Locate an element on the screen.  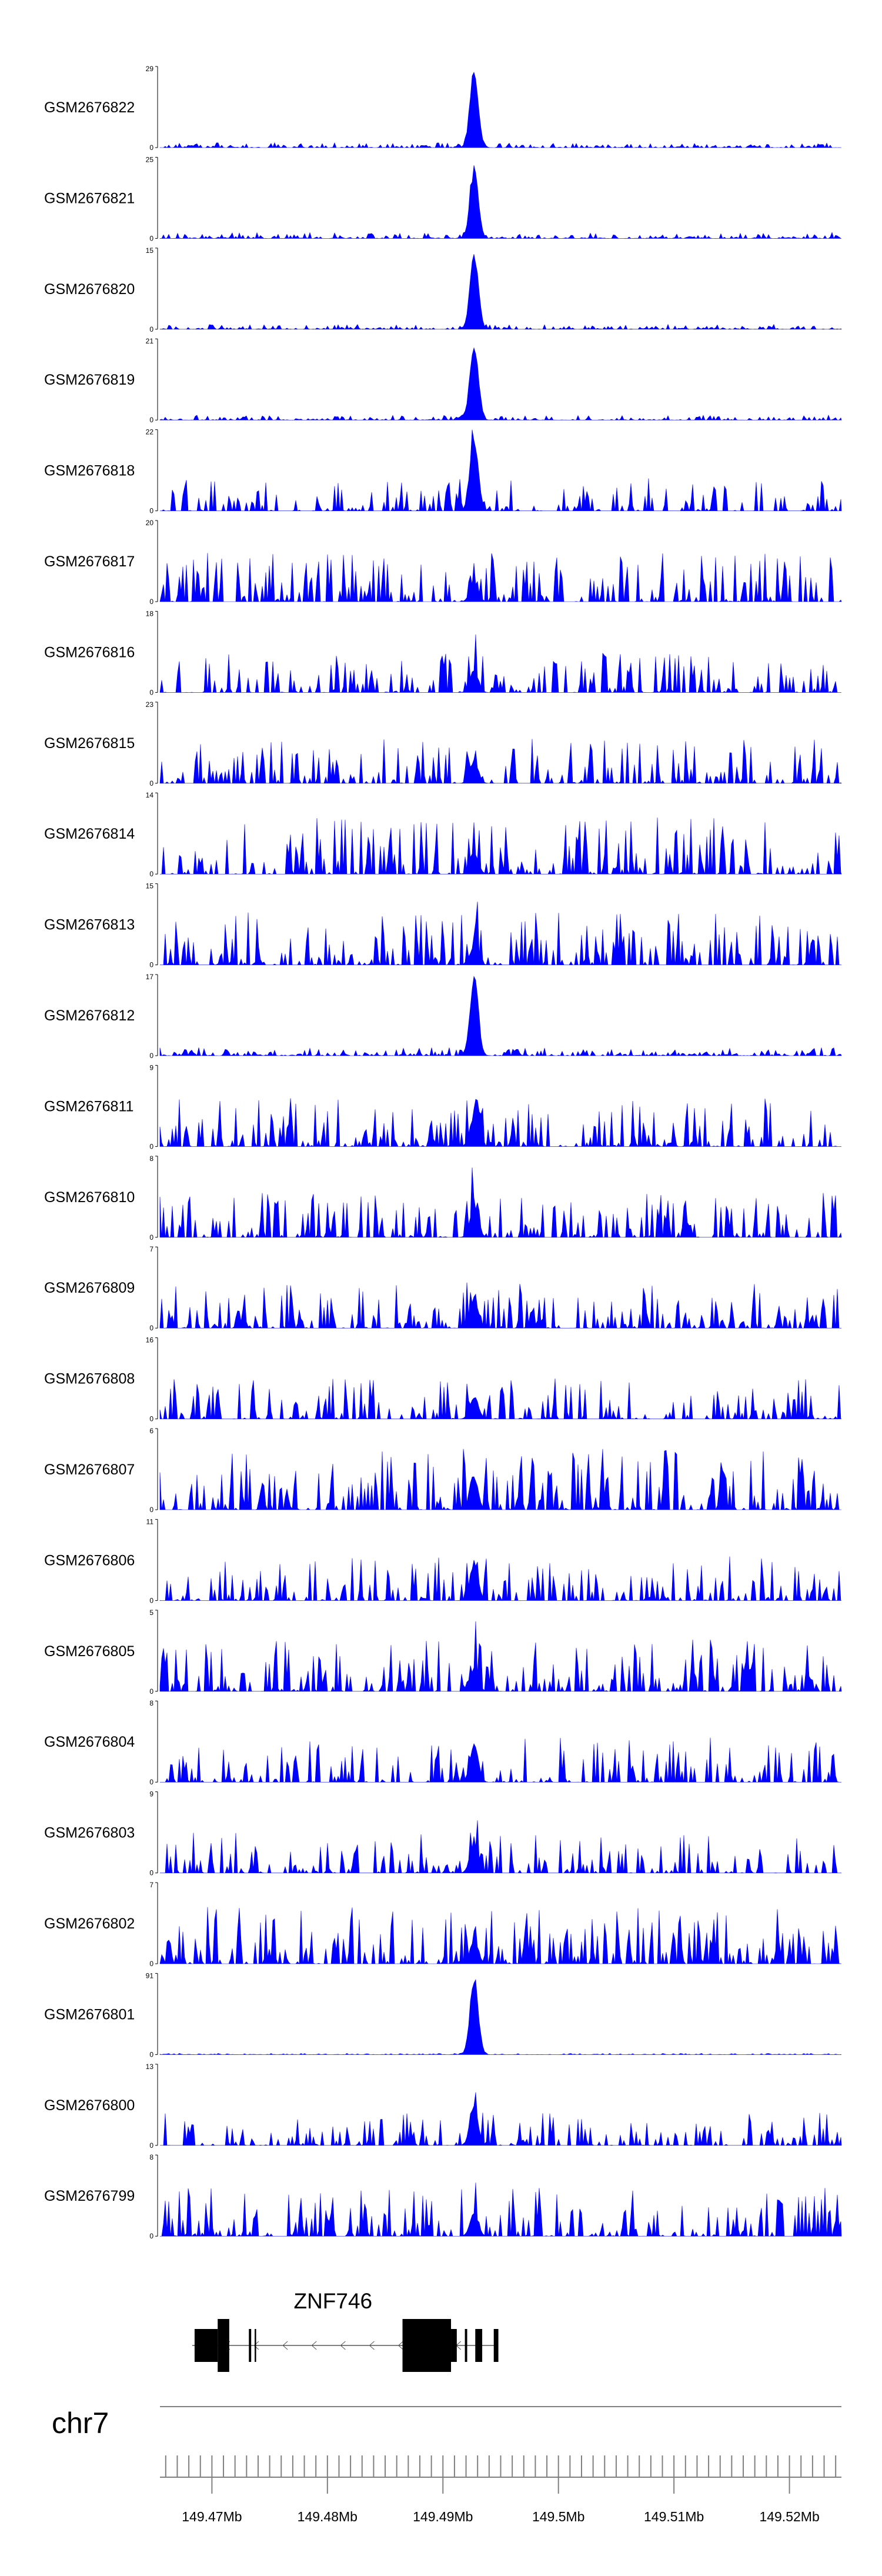
track-label: GSM2676801 is located at coordinates (89, 2014).